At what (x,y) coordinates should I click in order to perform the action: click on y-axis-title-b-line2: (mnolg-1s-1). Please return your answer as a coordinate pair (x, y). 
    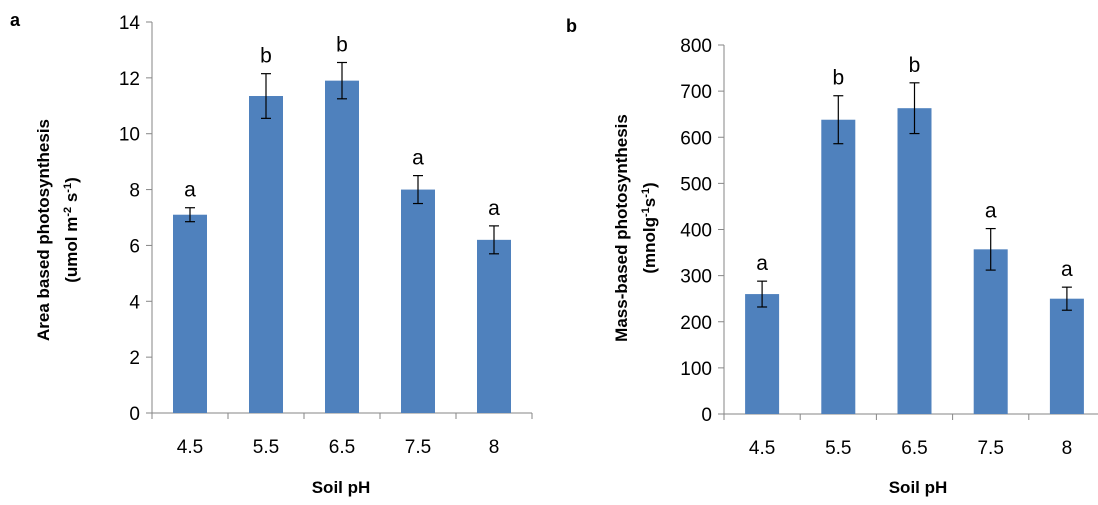
    Looking at the image, I should click on (649, 227).